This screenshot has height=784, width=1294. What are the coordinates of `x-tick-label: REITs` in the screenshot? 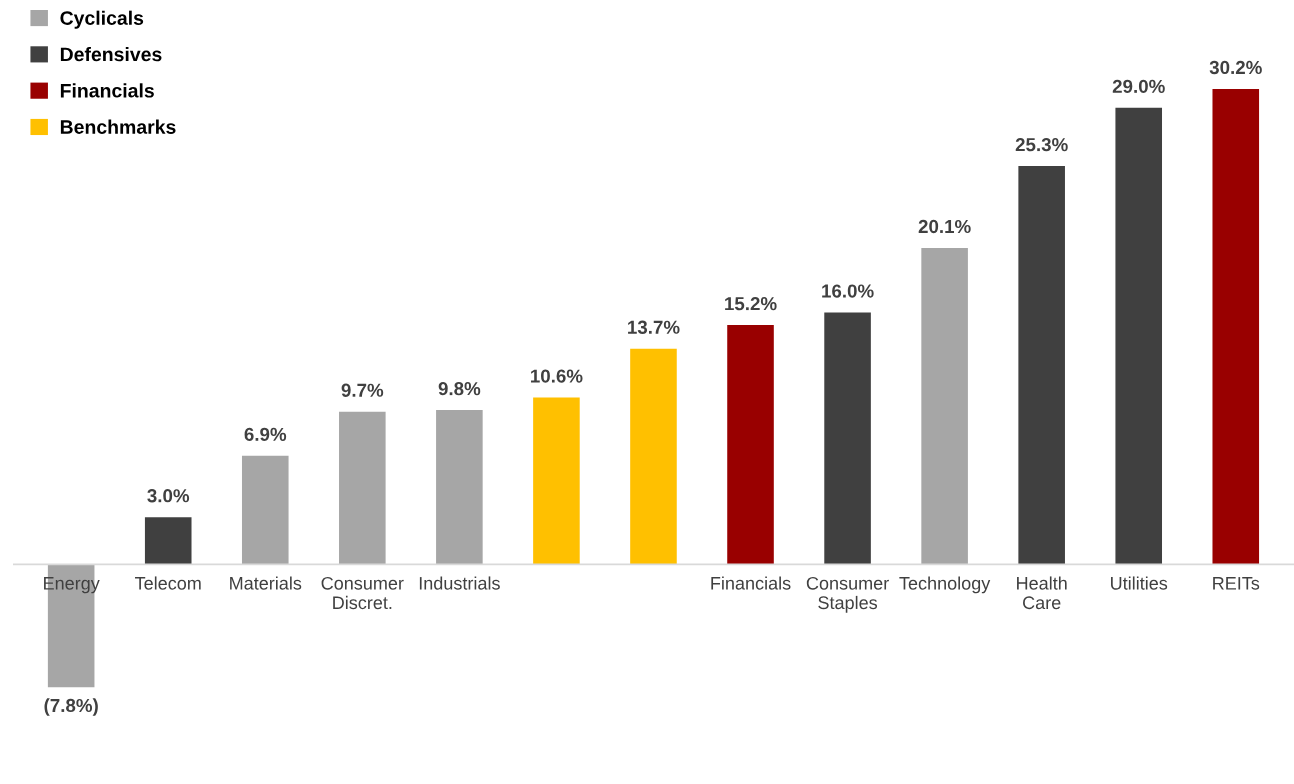 It's located at (1236, 583).